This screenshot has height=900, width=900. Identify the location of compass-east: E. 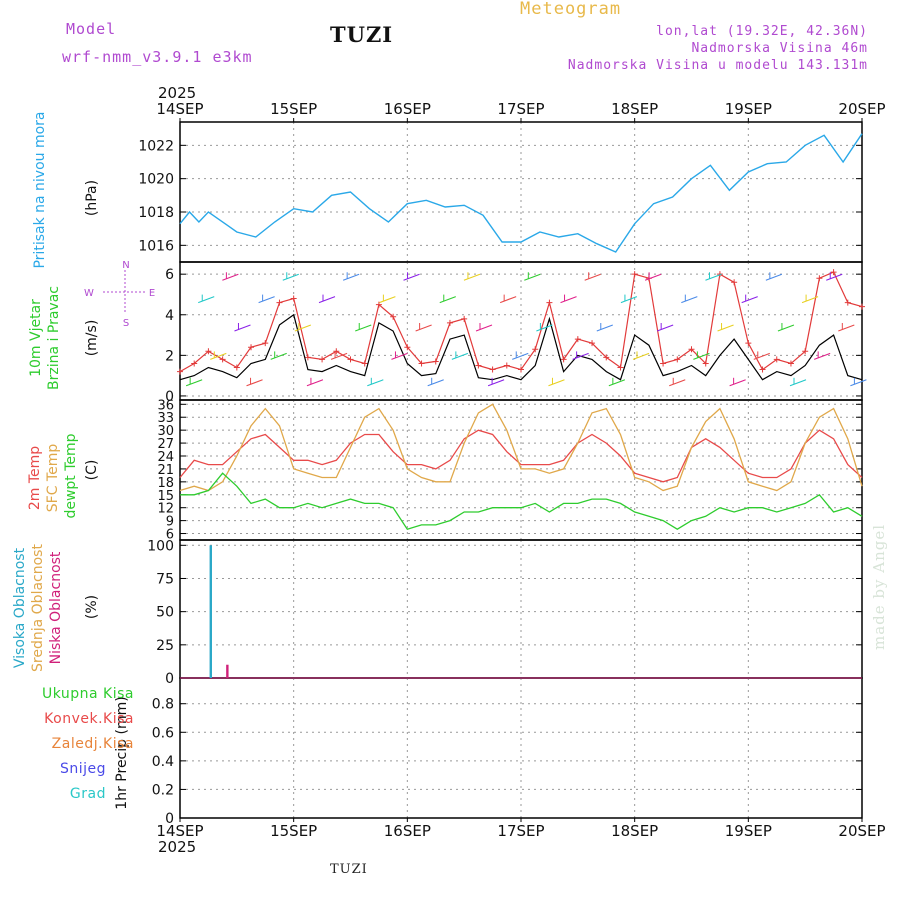
(152, 293).